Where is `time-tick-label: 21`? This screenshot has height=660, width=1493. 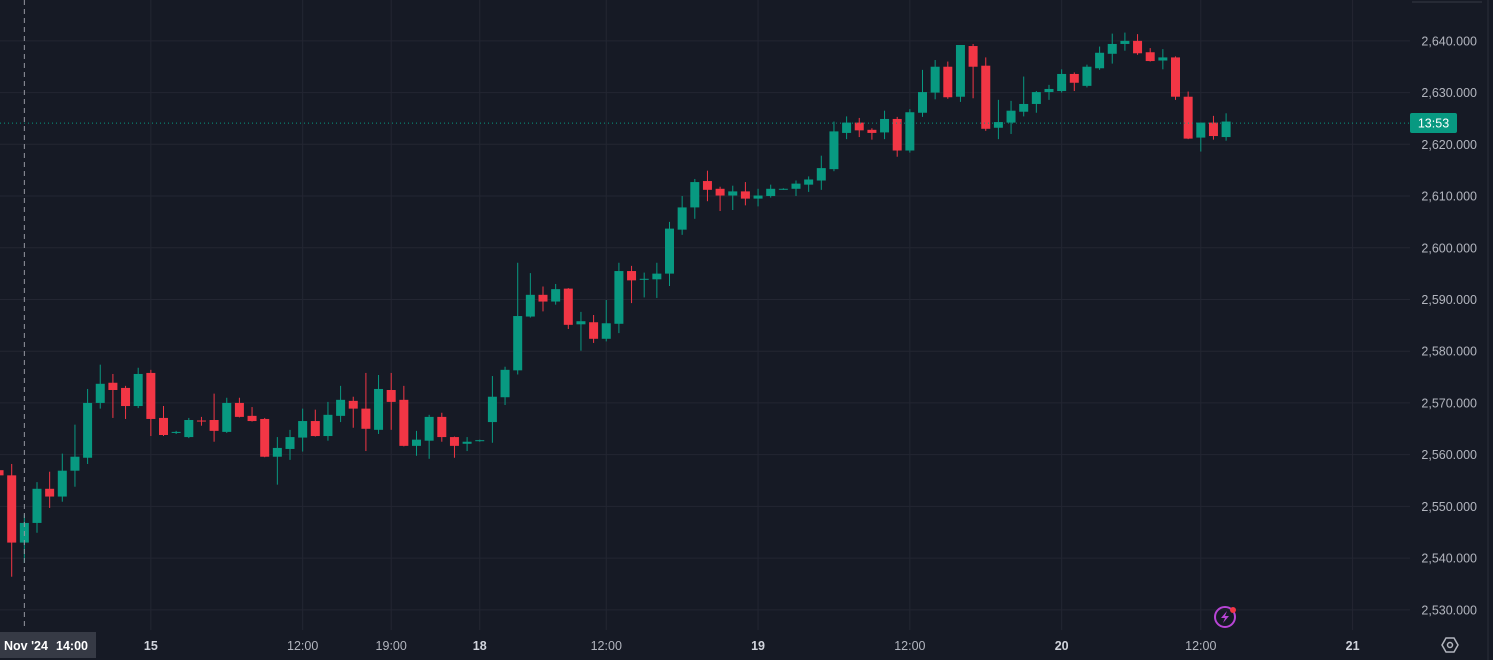
time-tick-label: 21 is located at coordinates (1353, 646).